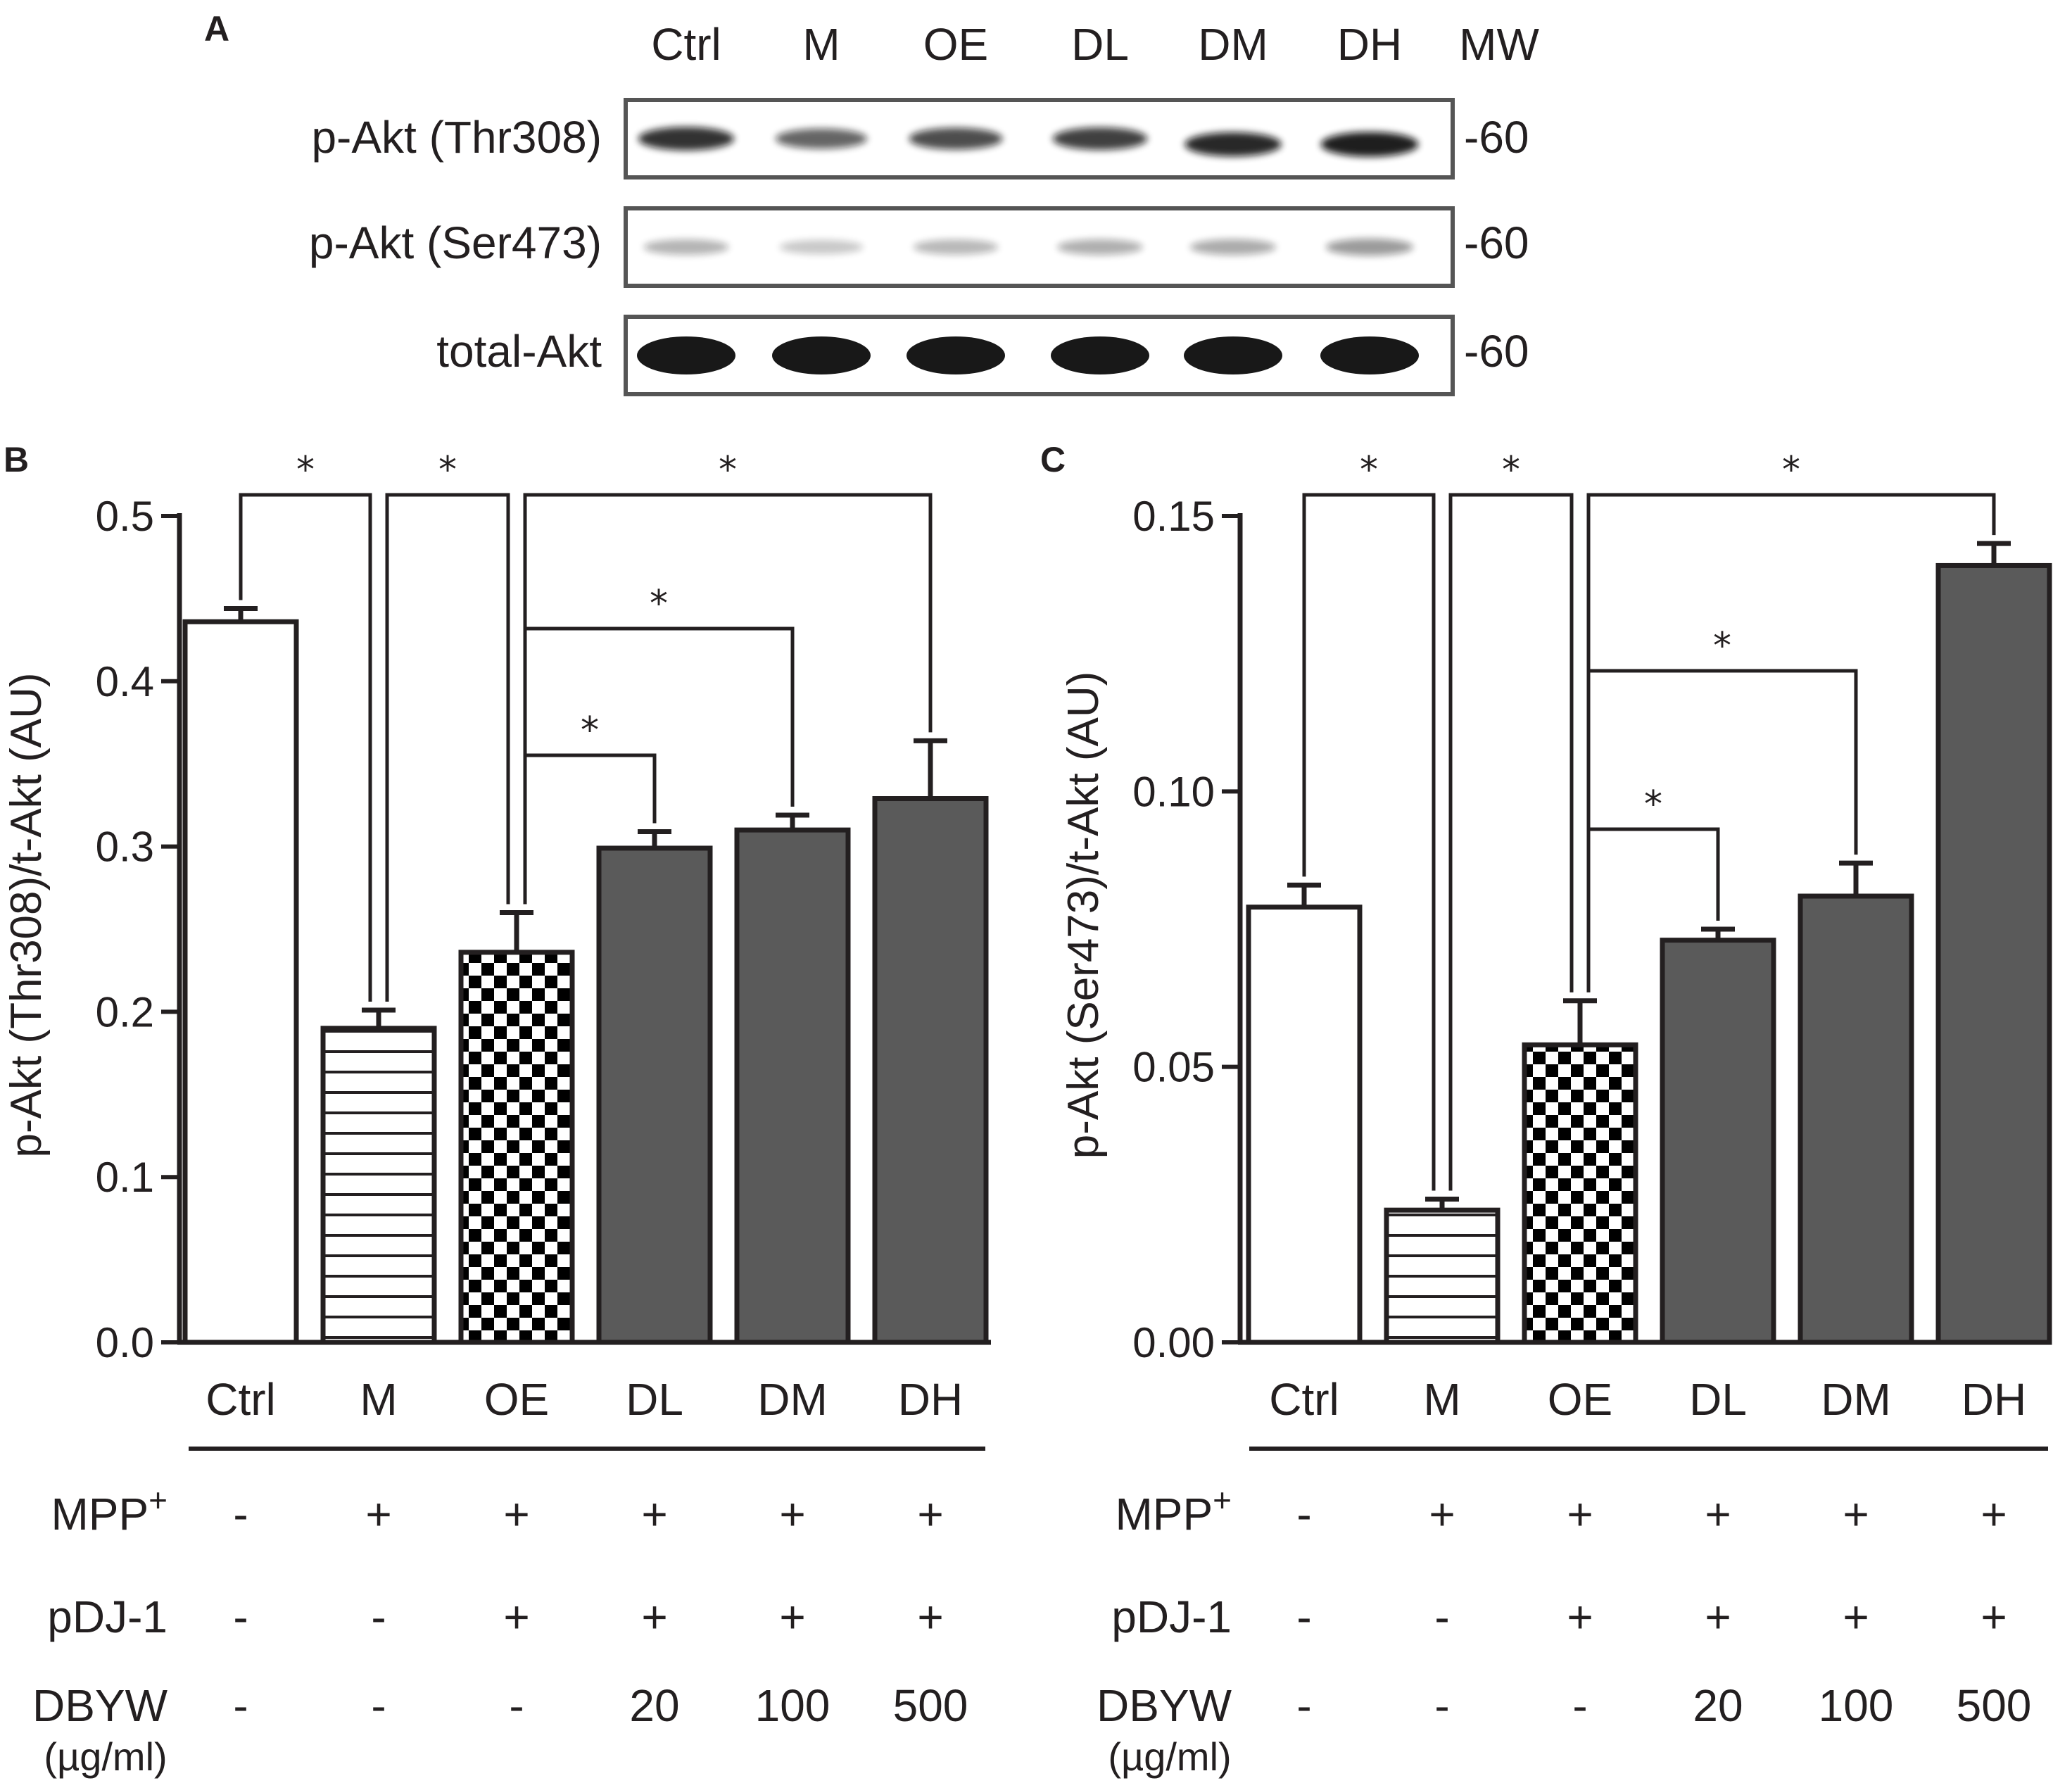 This screenshot has height=1783, width=2072. What do you see at coordinates (516, 1399) in the screenshot?
I see `panel-b-category-label-oe: OE` at bounding box center [516, 1399].